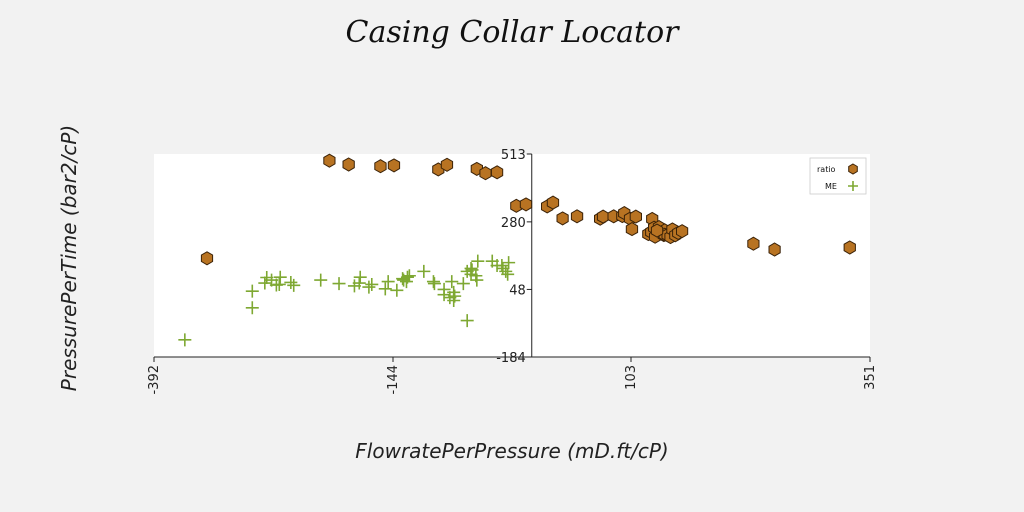 This screenshot has height=512, width=1024. I want to click on chart-title: Casing Collar Locator, so click(513, 32).